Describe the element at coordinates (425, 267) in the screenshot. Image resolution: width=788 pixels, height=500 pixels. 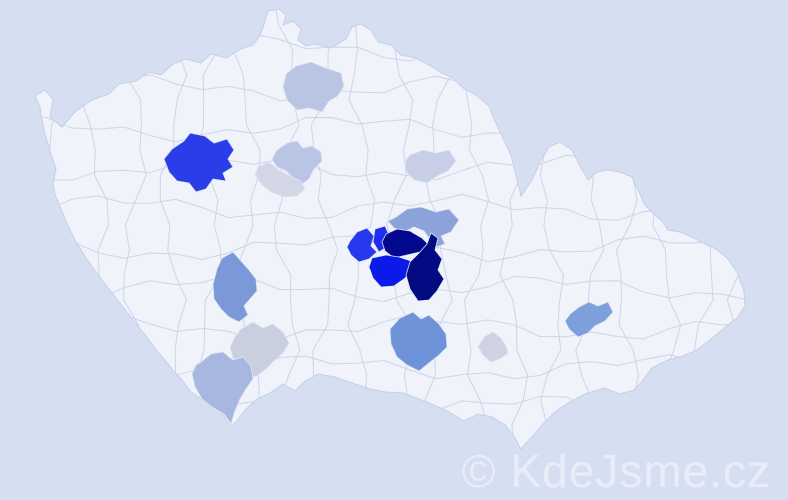
I see `district-region-cluster-navy-lower` at that location.